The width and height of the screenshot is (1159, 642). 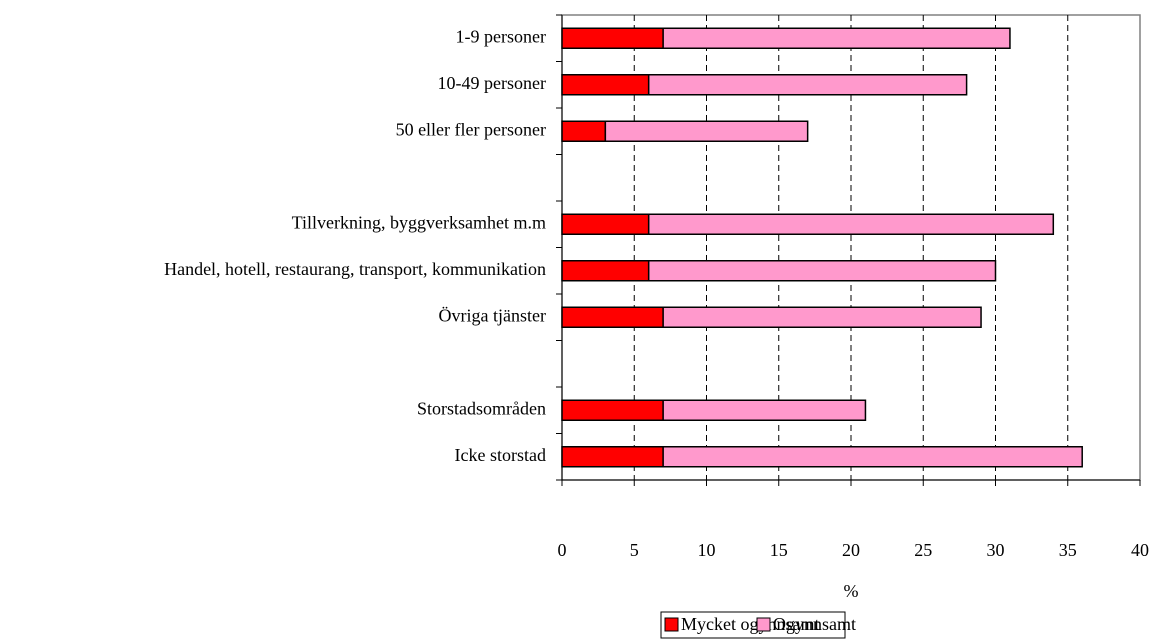 What do you see at coordinates (779, 550) in the screenshot?
I see `x-tick-label: 15` at bounding box center [779, 550].